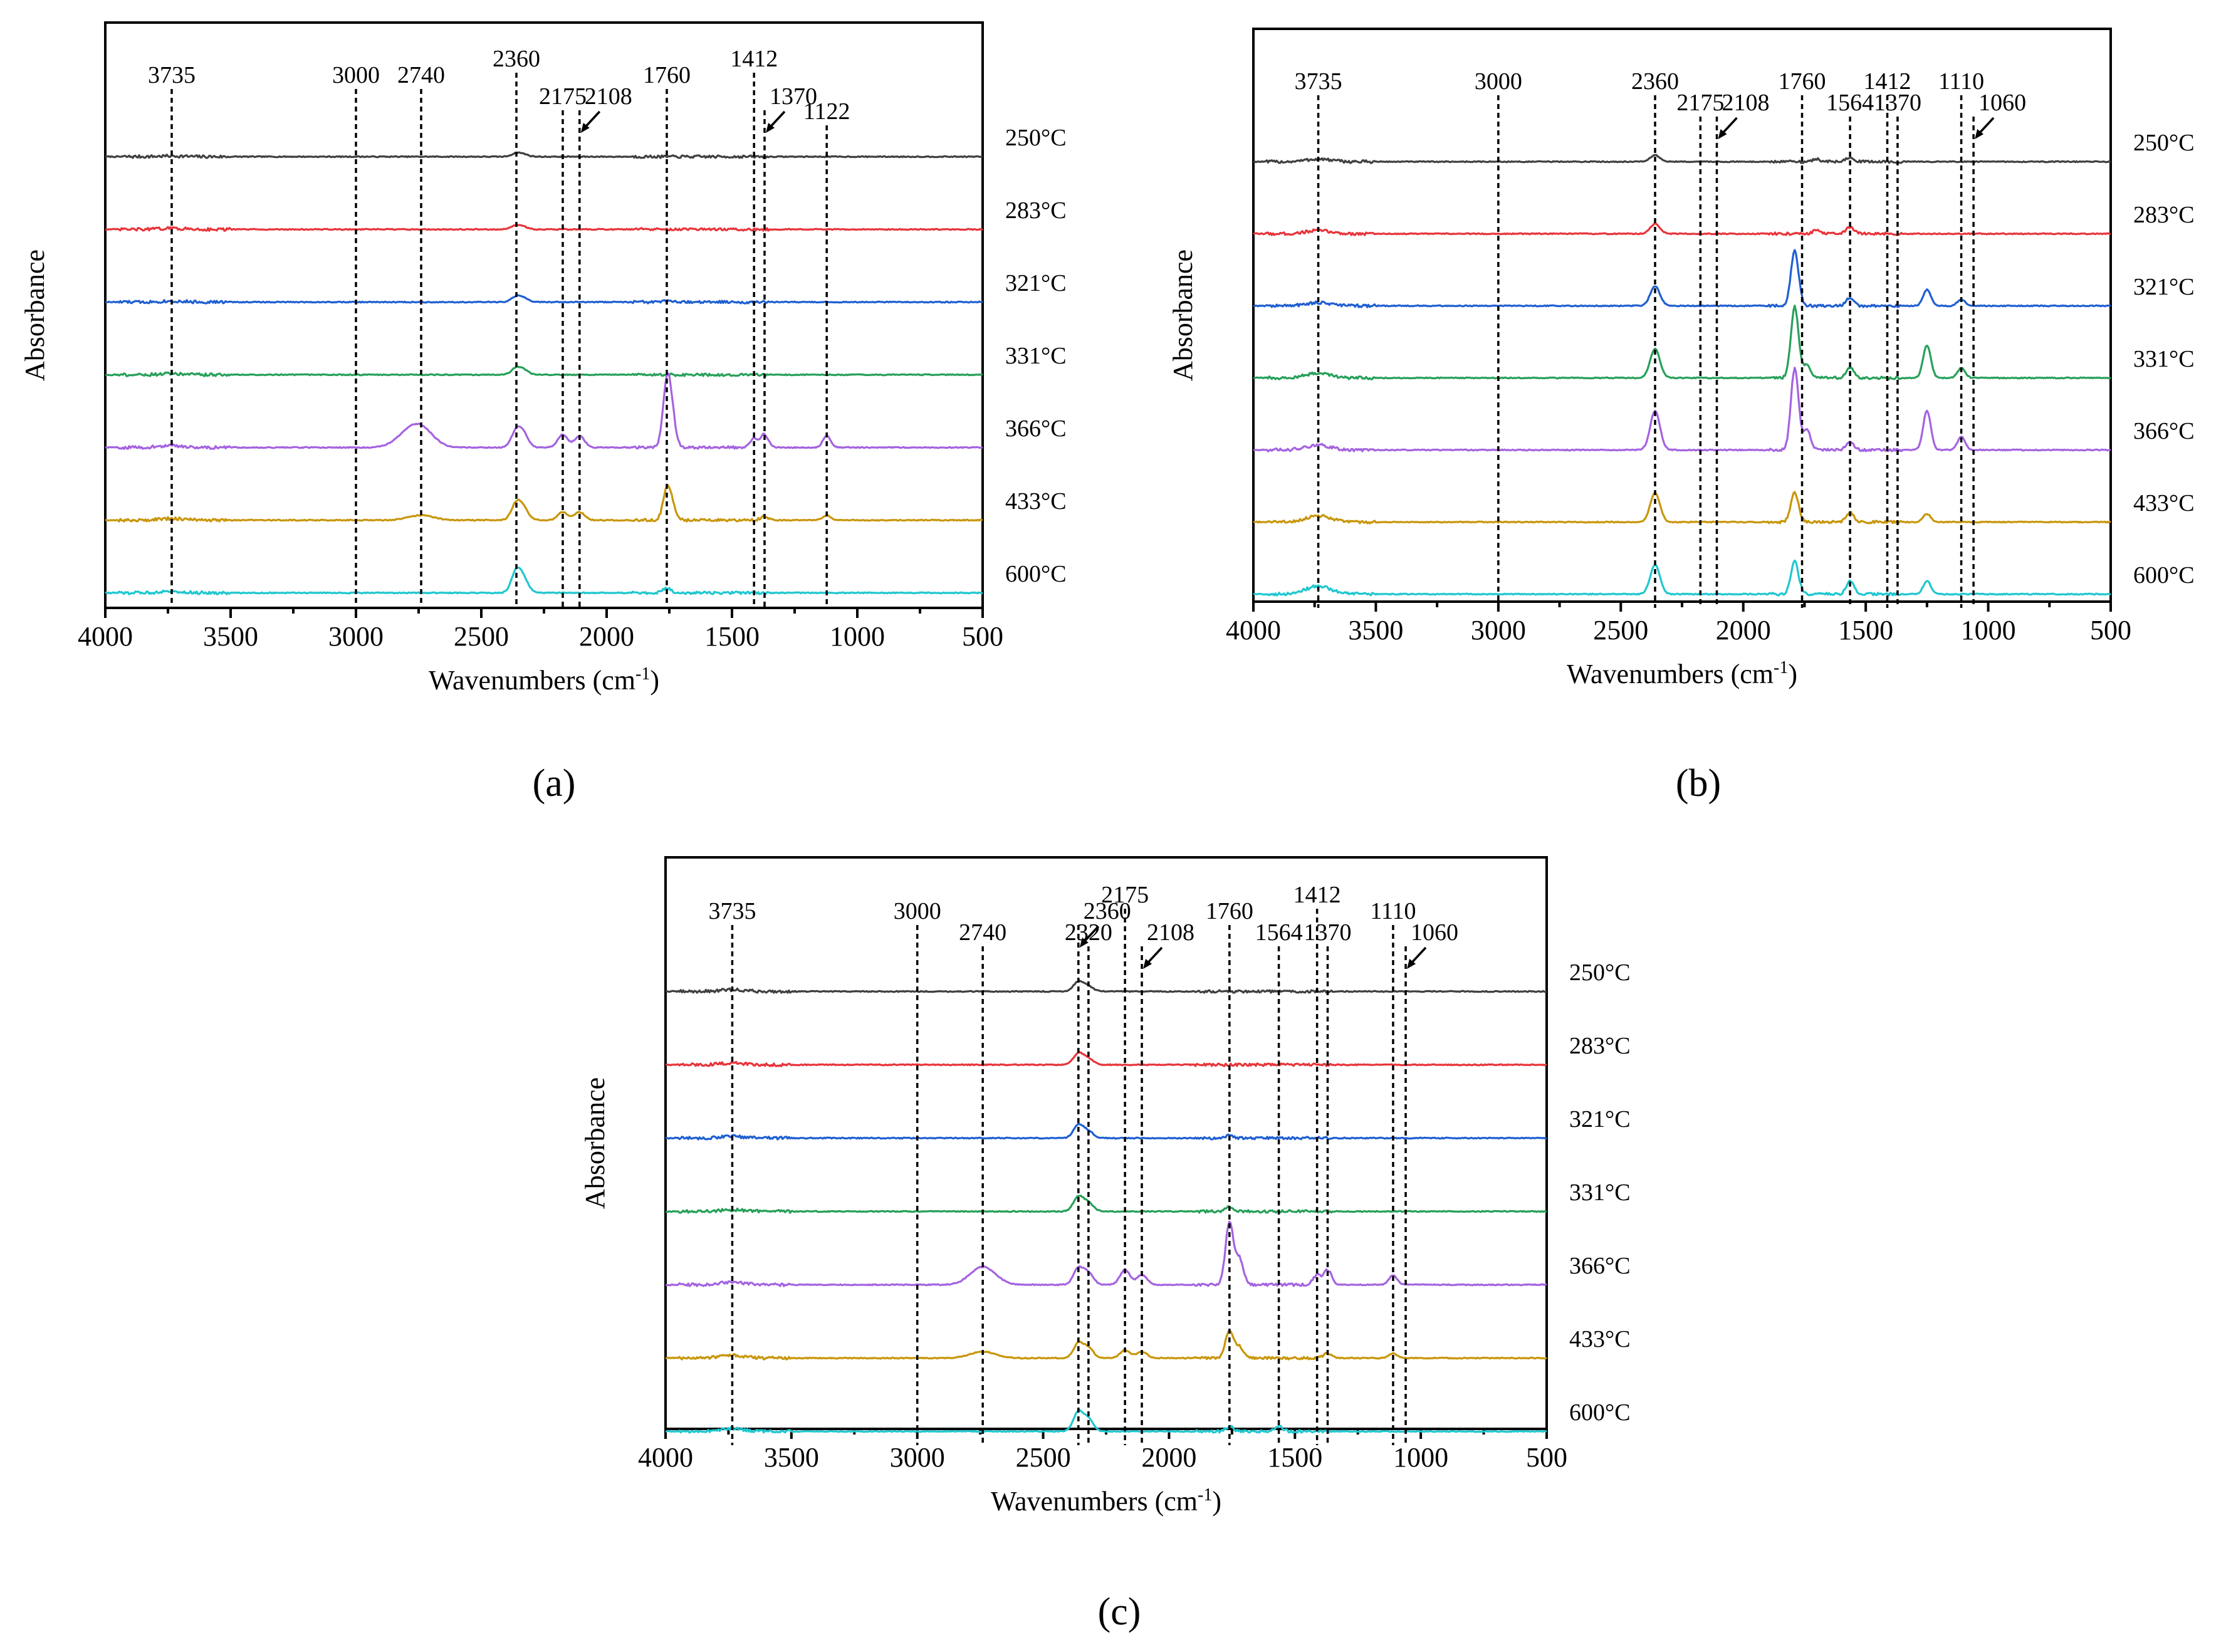 The image size is (2226, 1652). What do you see at coordinates (1119, 1612) in the screenshot?
I see `panel-label: (c)` at bounding box center [1119, 1612].